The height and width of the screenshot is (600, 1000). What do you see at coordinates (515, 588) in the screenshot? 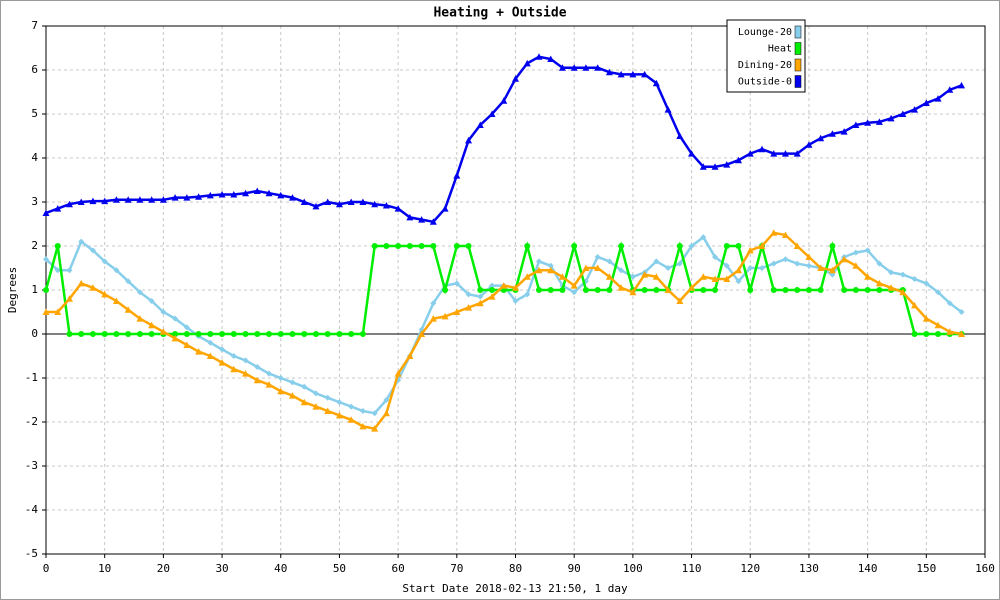
I see `x-axis-label: Start Date 2018-02-13 21:50, 1 day` at bounding box center [515, 588].